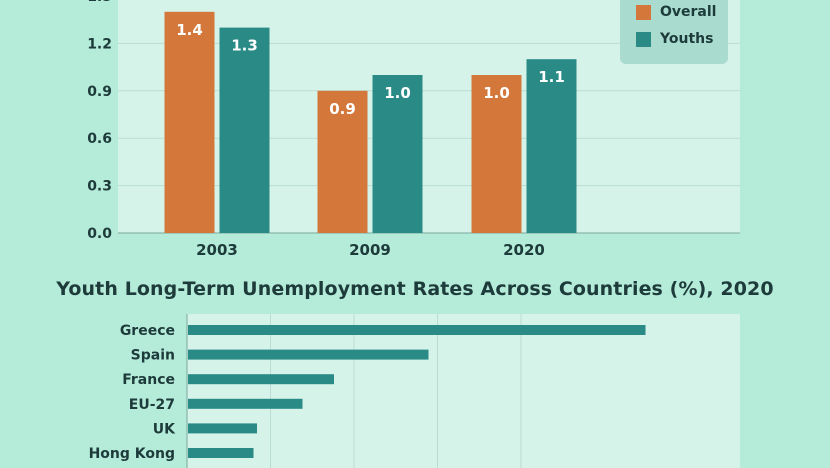  Describe the element at coordinates (132, 454) in the screenshot. I see `category-label: Hong Kong` at that location.